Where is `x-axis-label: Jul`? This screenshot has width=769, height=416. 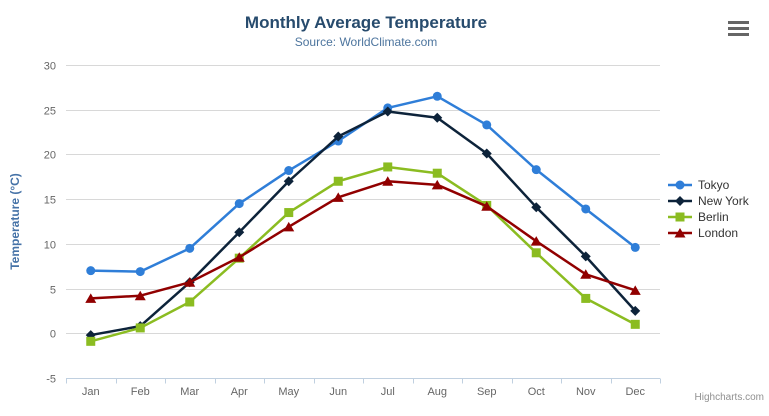 x-axis-label: Jul is located at coordinates (388, 392).